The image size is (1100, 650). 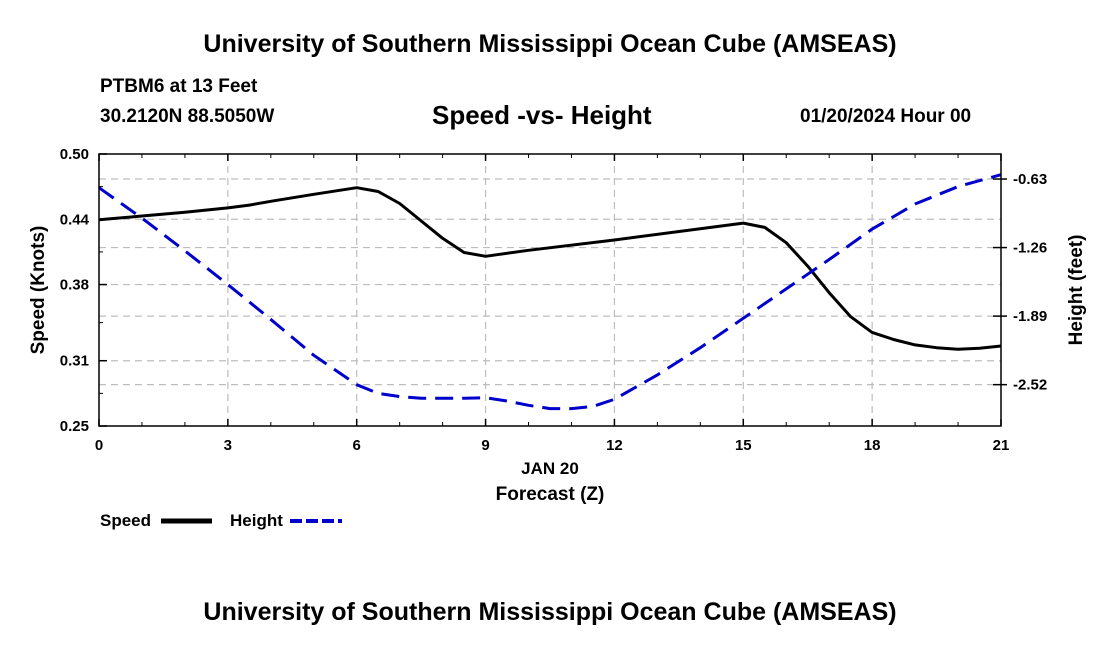 I want to click on legend-height-label: Height, so click(x=256, y=520).